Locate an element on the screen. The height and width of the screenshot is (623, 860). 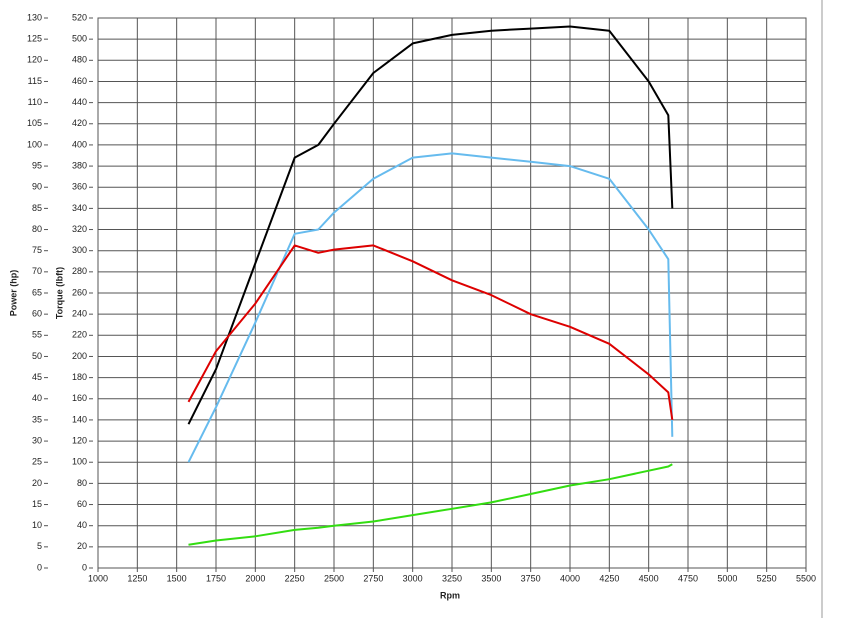
y2-tick-label: 360 is located at coordinates (79, 187).